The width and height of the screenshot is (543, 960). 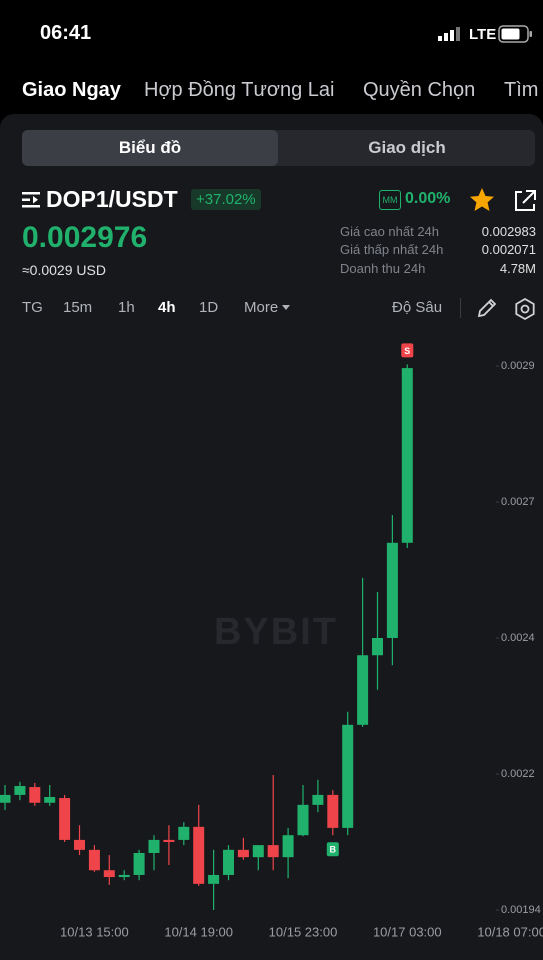 What do you see at coordinates (525, 201) in the screenshot?
I see `share-icon` at bounding box center [525, 201].